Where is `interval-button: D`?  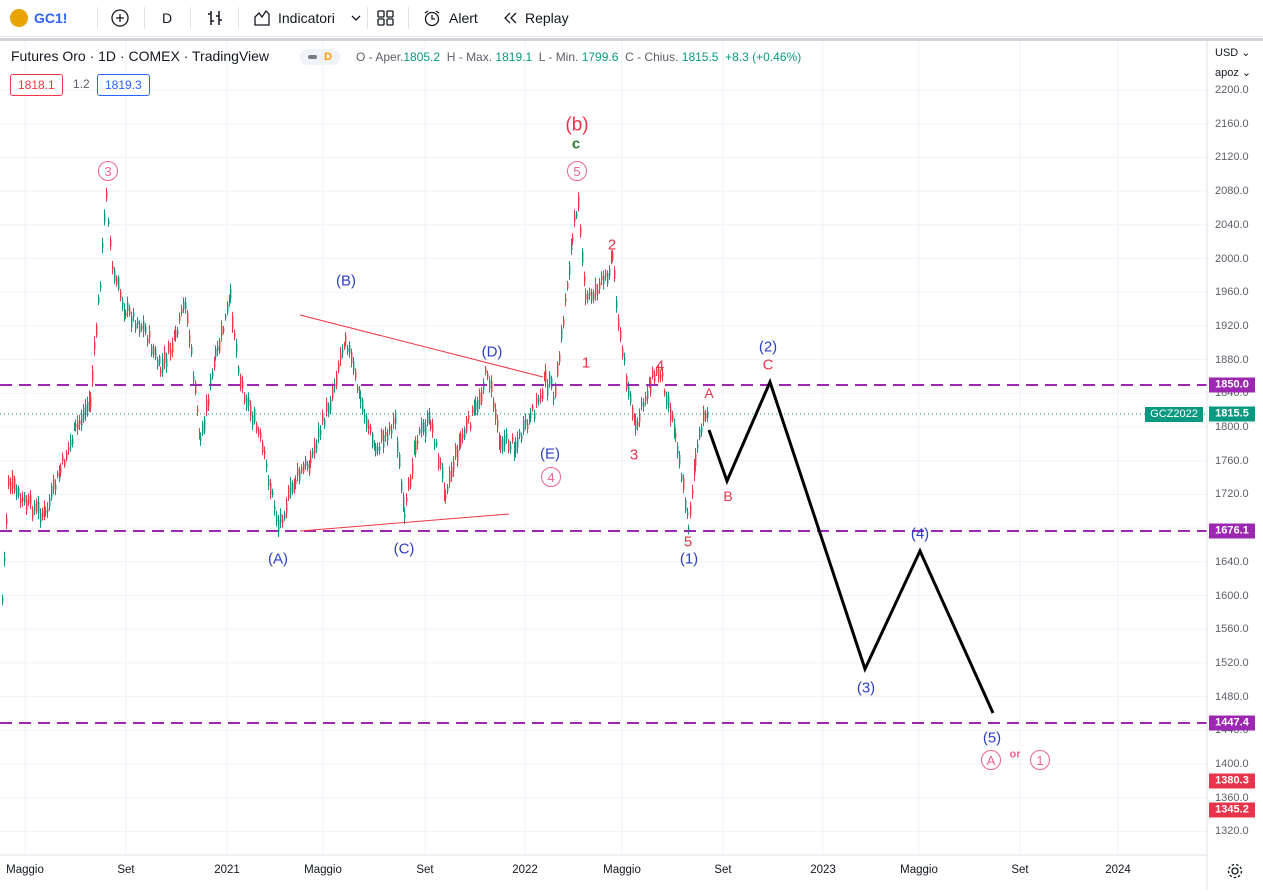 interval-button: D is located at coordinates (167, 18).